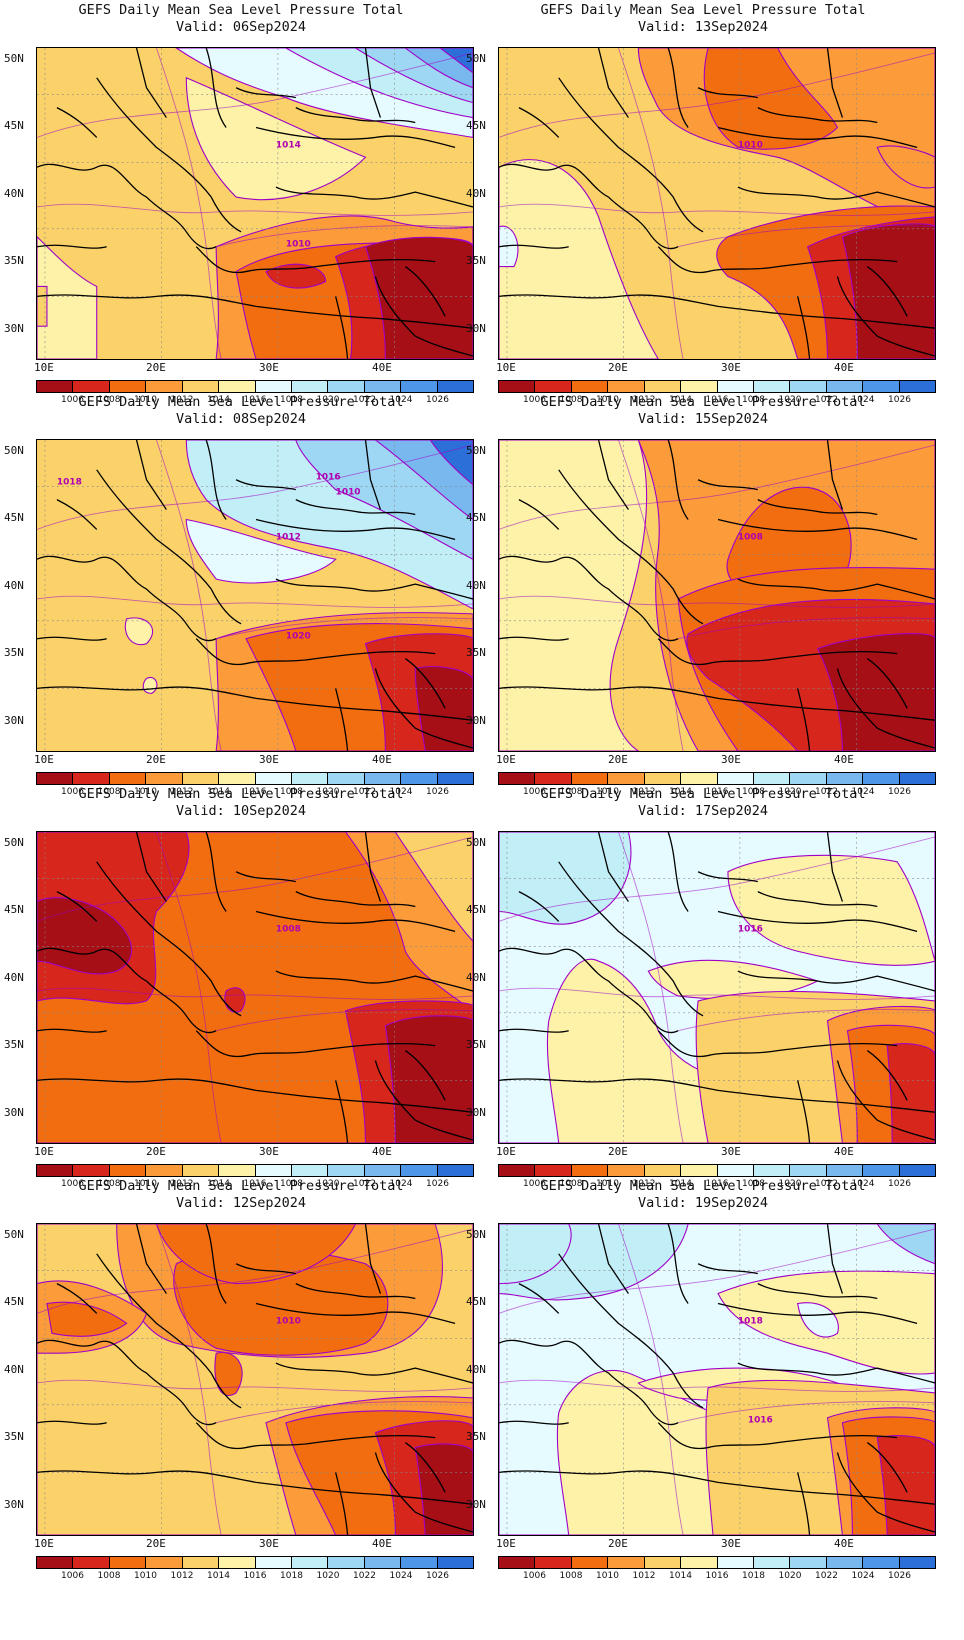 The height and width of the screenshot is (1640, 964). Describe the element at coordinates (255, 1184) in the screenshot. I see `colorbar-label: 1016` at that location.